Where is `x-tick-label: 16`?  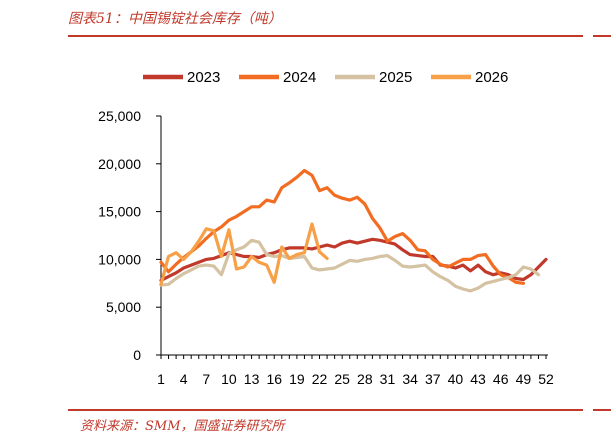
x-tick-label: 16 is located at coordinates (274, 379).